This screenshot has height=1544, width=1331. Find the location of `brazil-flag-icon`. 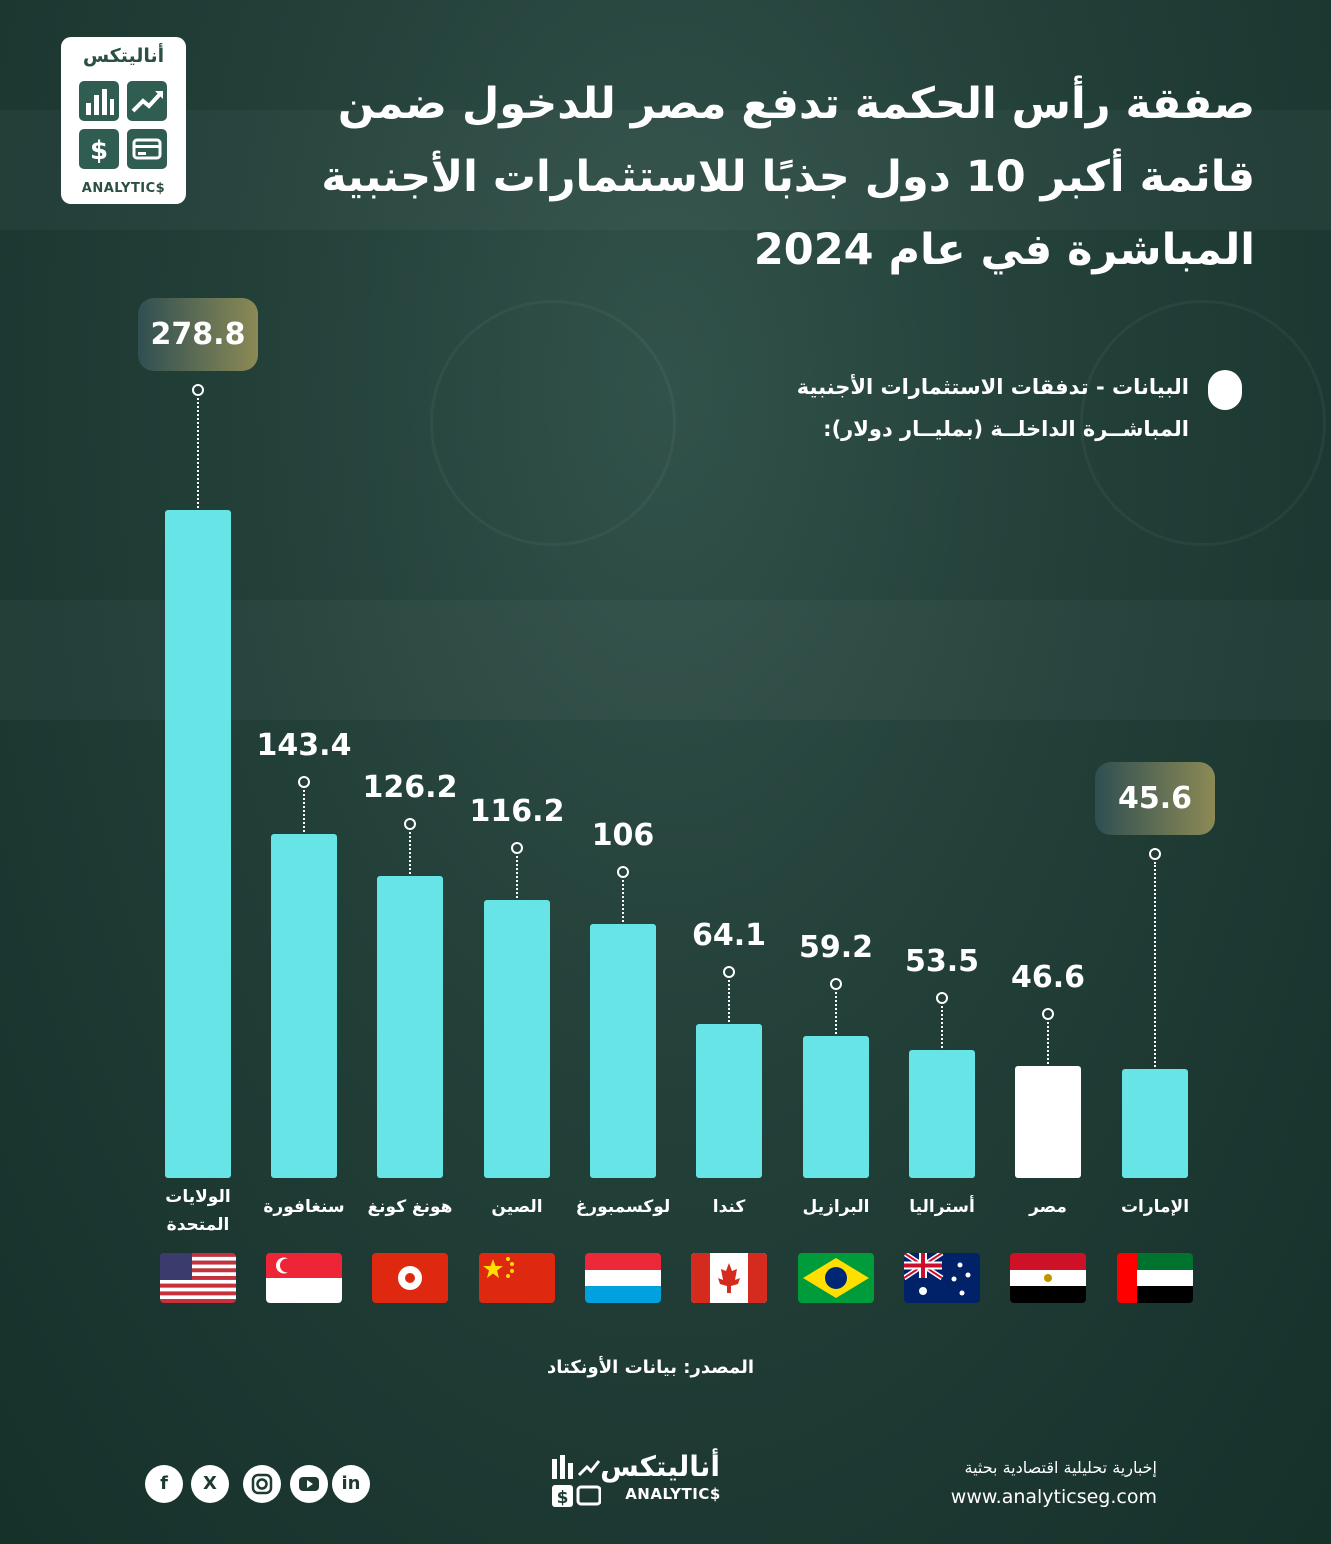

brazil-flag-icon is located at coordinates (836, 1278).